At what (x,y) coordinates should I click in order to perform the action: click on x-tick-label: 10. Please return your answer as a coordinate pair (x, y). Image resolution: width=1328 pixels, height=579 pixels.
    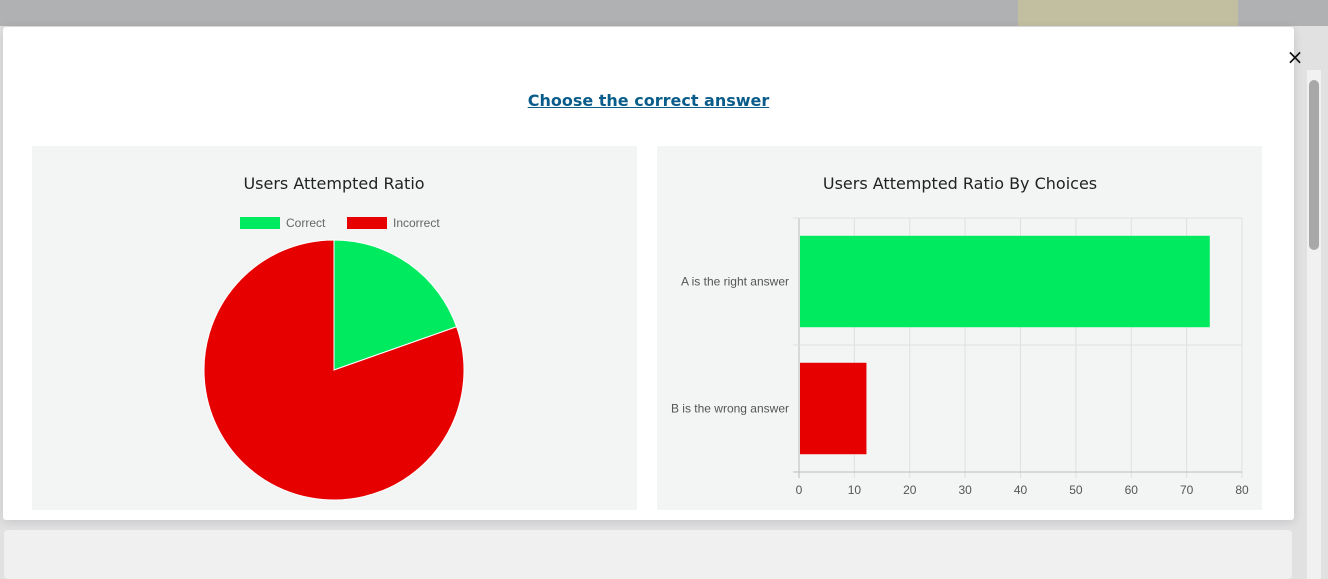
    Looking at the image, I should click on (855, 490).